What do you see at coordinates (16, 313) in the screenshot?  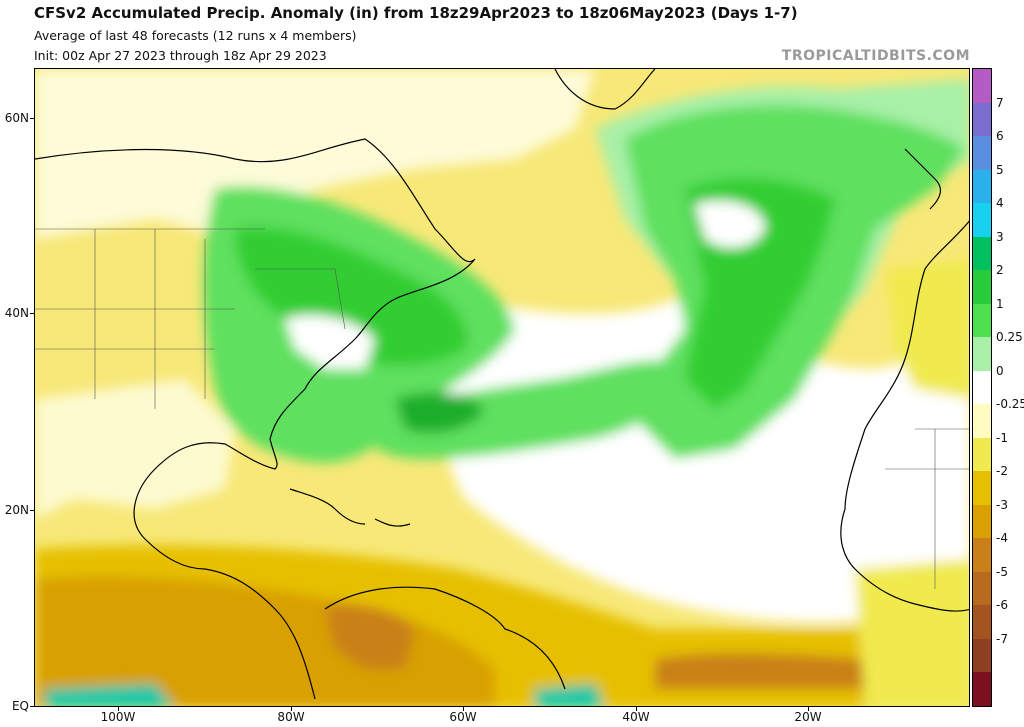 I see `lat-label-40n: 40N` at bounding box center [16, 313].